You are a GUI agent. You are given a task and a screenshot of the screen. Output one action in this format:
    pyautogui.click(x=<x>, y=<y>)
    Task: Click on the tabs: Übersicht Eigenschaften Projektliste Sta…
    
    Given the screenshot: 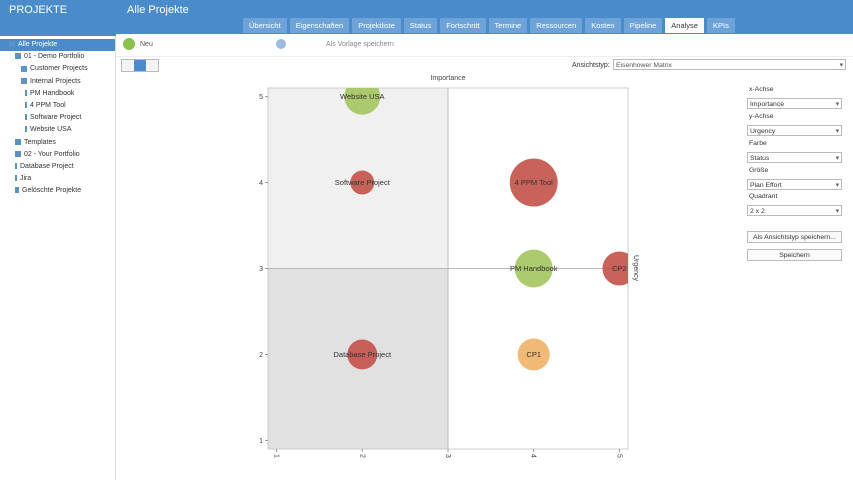 What is the action you would take?
    pyautogui.click(x=489, y=25)
    